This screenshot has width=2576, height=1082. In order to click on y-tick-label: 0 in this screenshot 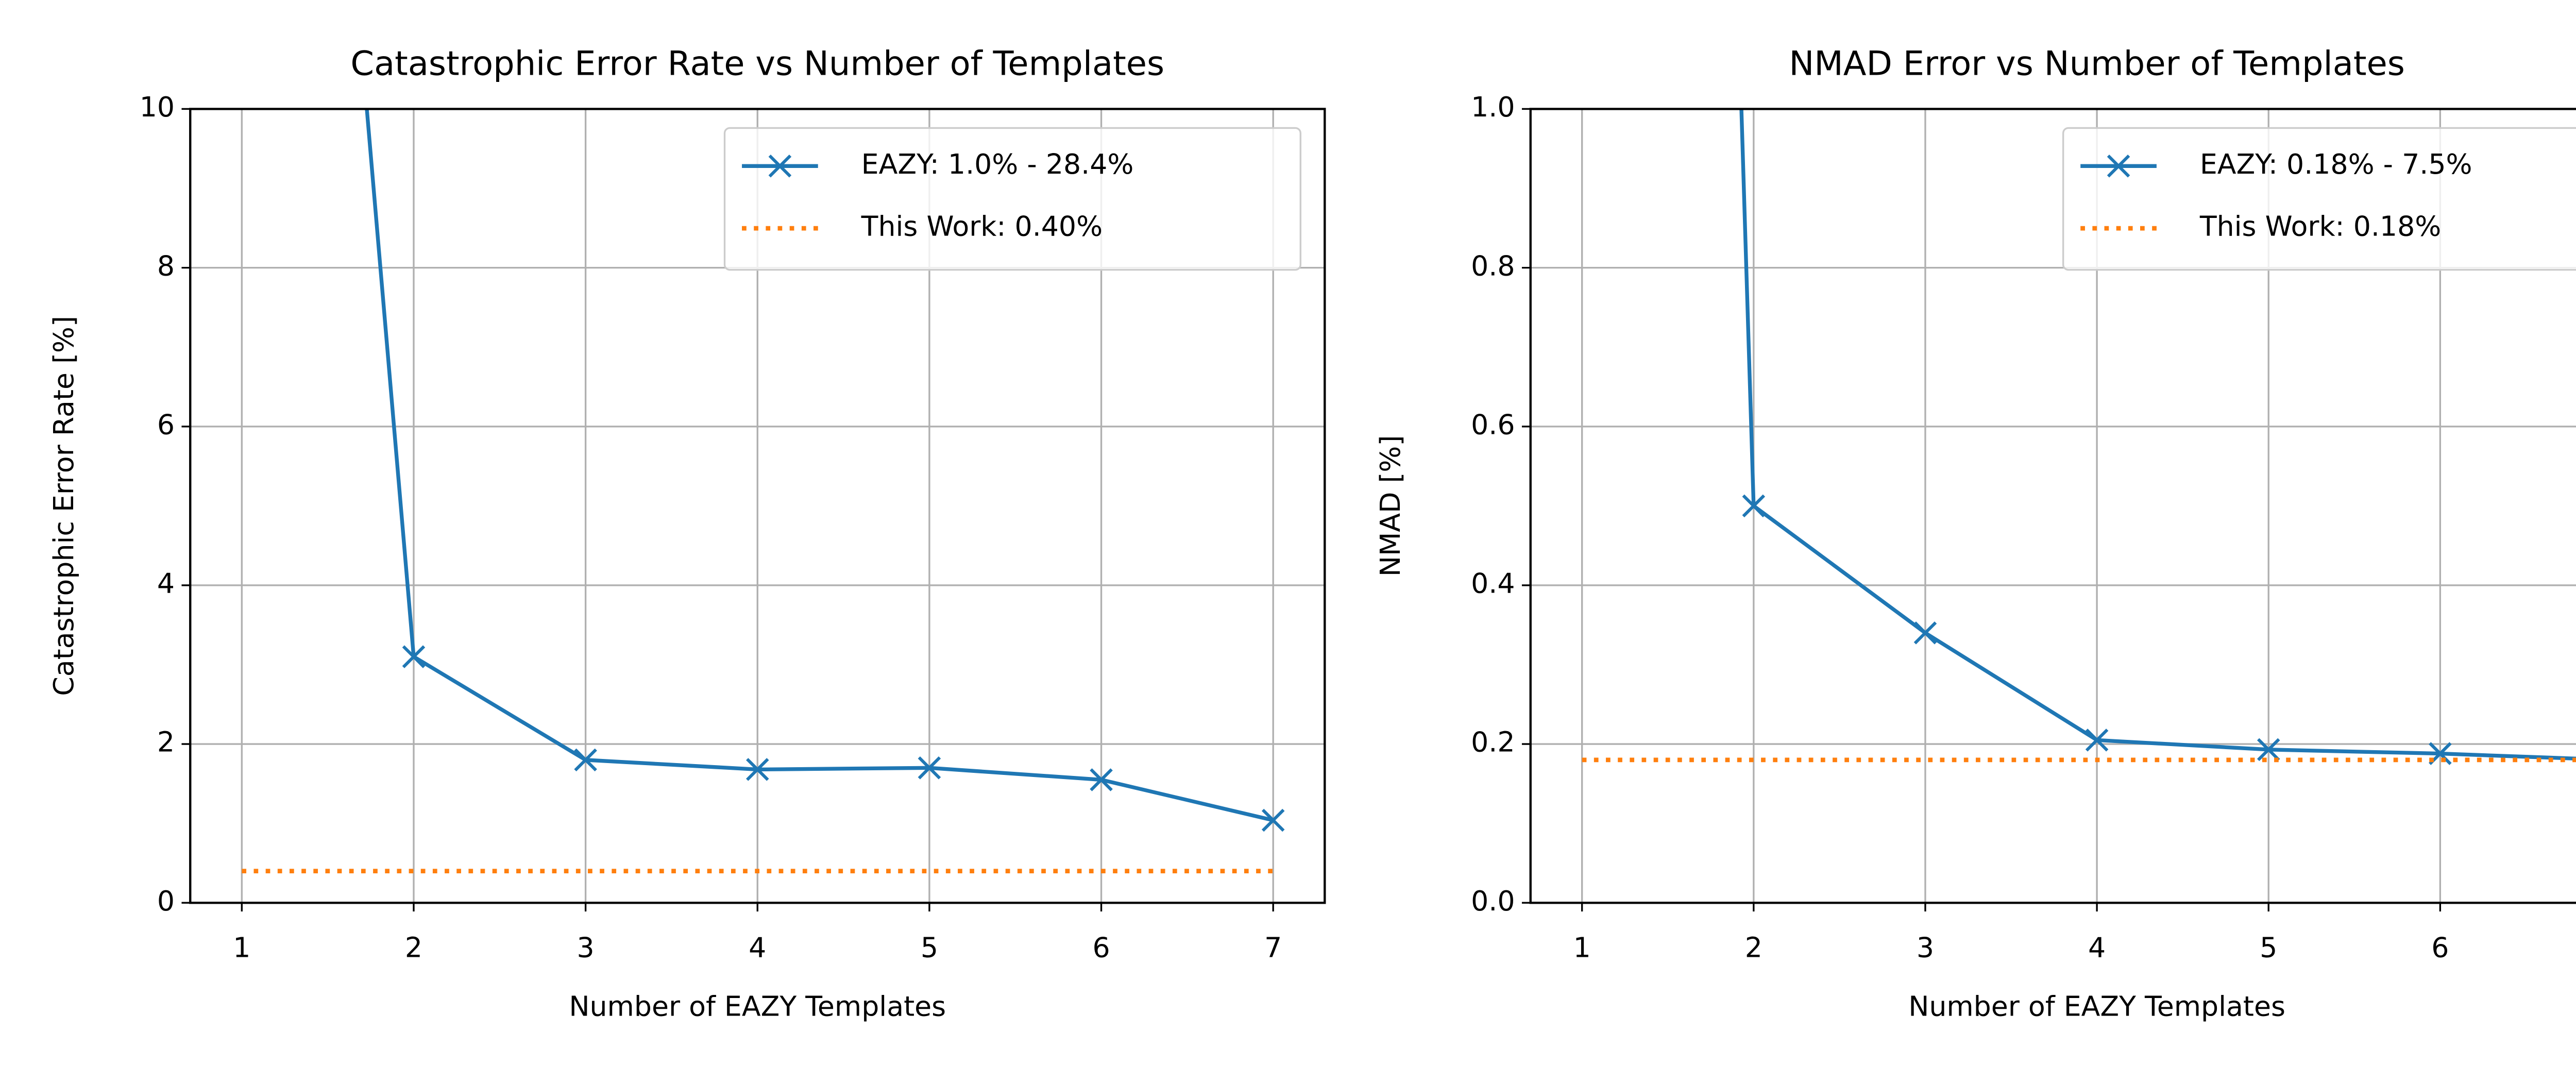, I will do `click(166, 901)`.